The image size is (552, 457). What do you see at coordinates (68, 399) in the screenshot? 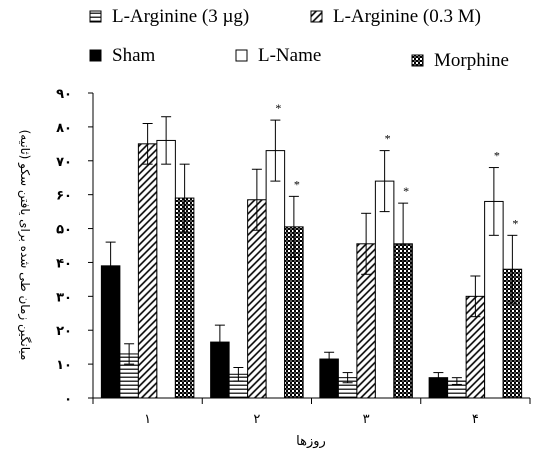
I see `y-tick-label: ۰` at bounding box center [68, 399].